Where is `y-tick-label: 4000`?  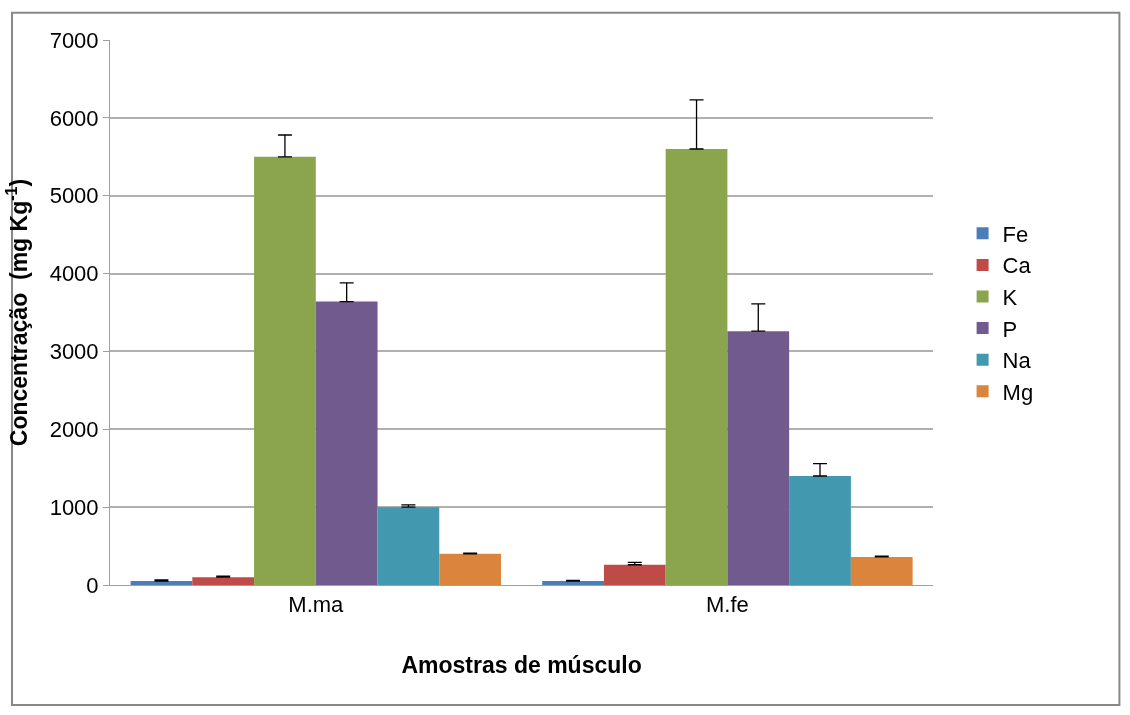 y-tick-label: 4000 is located at coordinates (74, 274).